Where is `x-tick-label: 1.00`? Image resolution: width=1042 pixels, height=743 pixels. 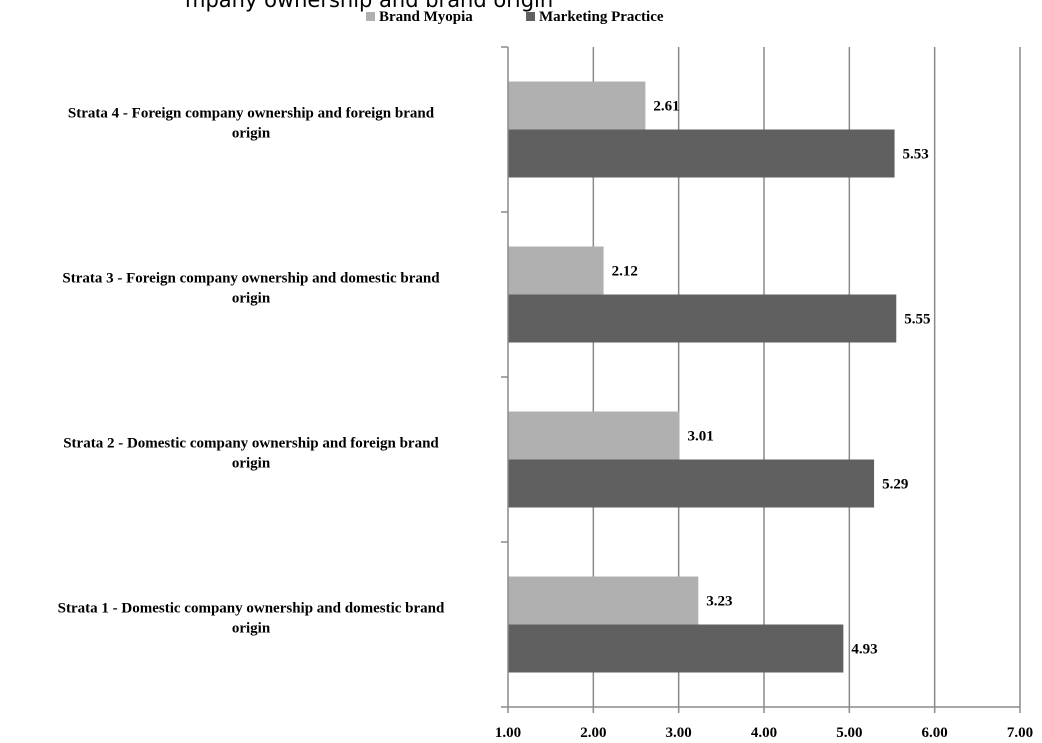
x-tick-label: 1.00 is located at coordinates (508, 733).